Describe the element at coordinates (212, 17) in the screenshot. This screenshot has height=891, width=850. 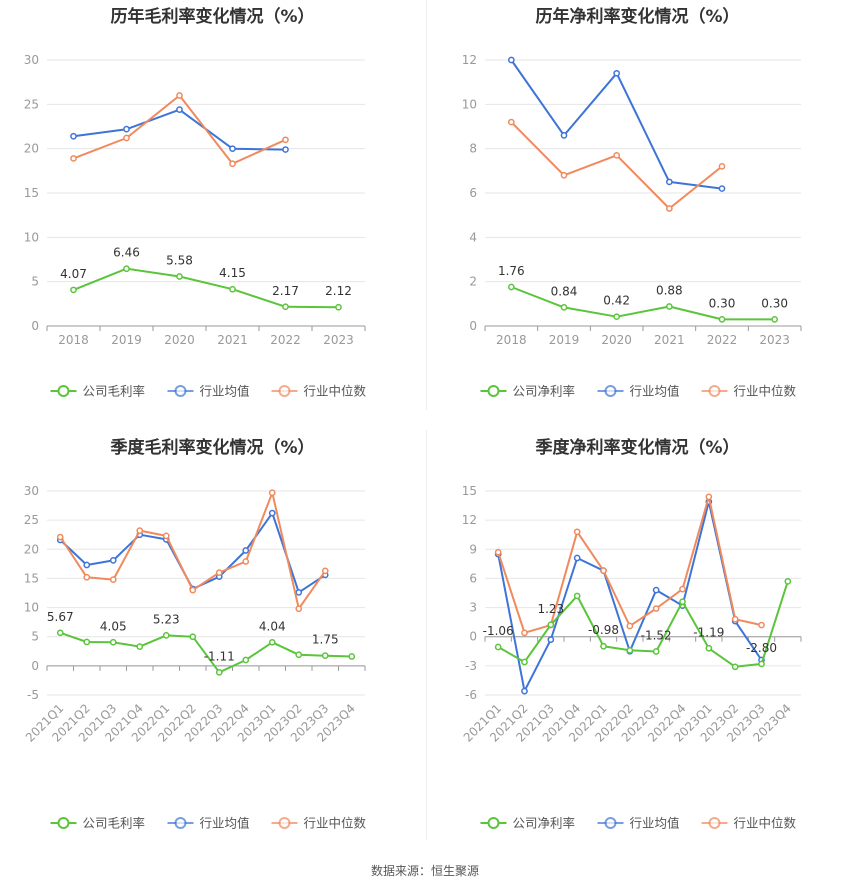
I see `chart-title: 历年毛利率变化情况（%）` at that location.